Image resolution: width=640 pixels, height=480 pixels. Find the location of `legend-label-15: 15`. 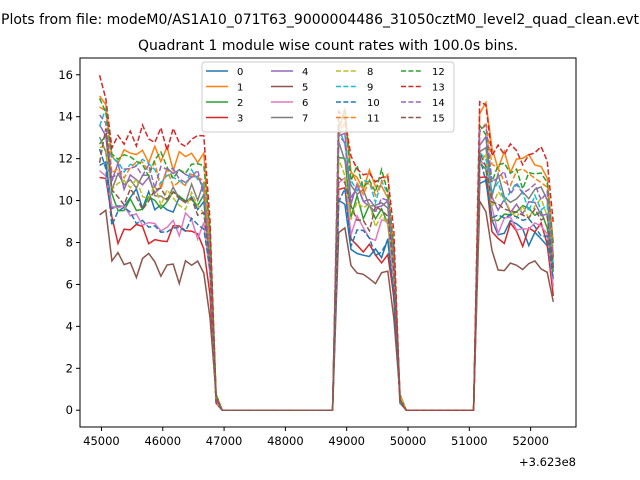

legend-label-15: 15 is located at coordinates (438, 119).